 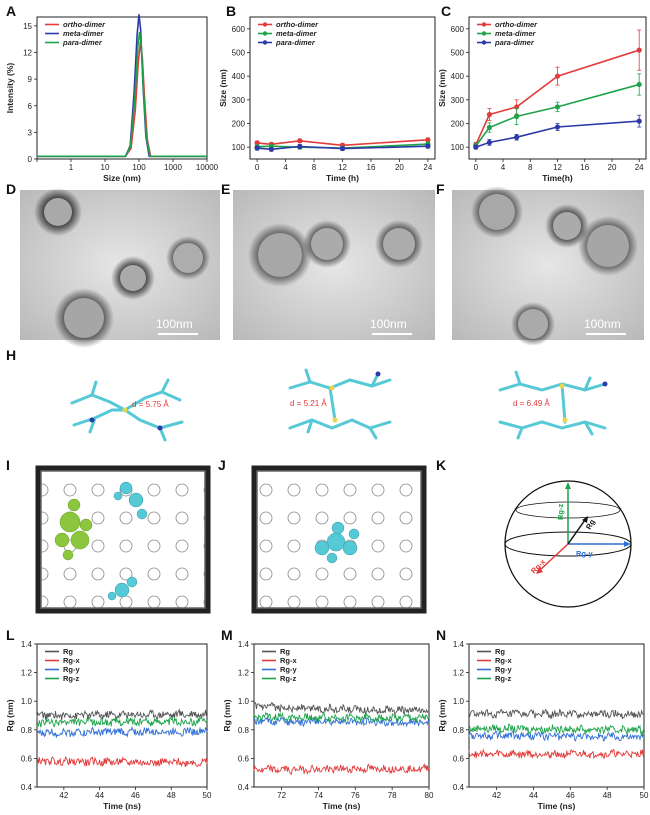 I want to click on y-tick-label: 500, so click(x=239, y=53).